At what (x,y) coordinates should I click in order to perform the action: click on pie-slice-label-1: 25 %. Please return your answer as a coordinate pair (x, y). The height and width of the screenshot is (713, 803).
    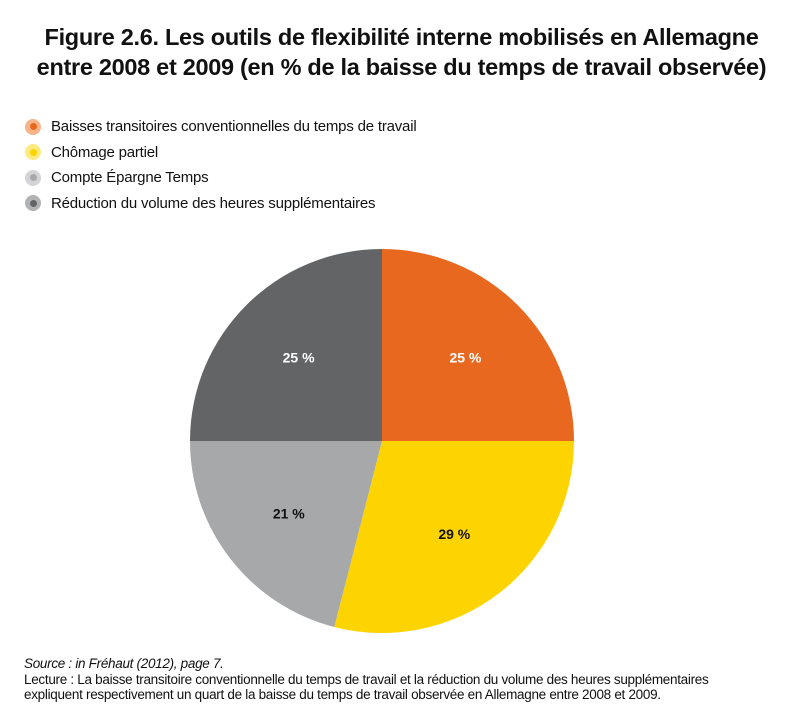
    Looking at the image, I should click on (465, 358).